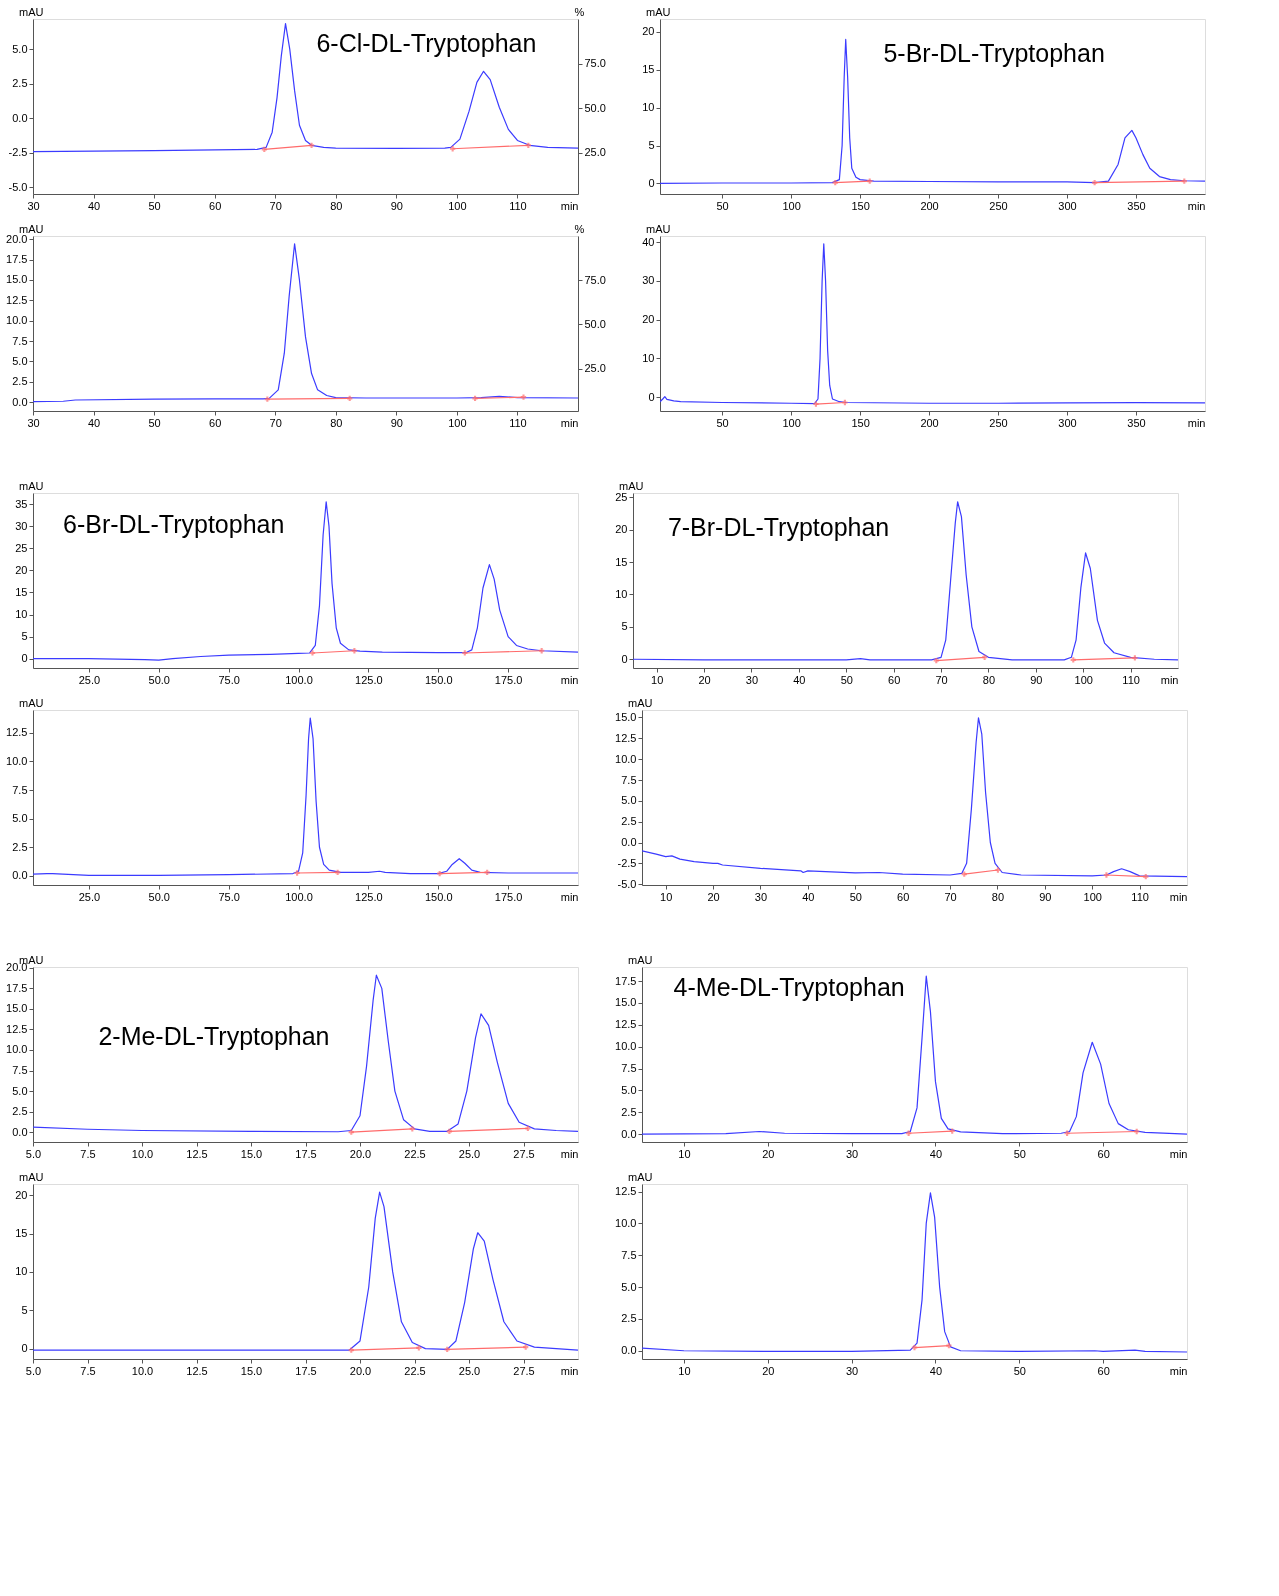  Describe the element at coordinates (415, 1370) in the screenshot. I see `x-tick-label: 22.5` at that location.